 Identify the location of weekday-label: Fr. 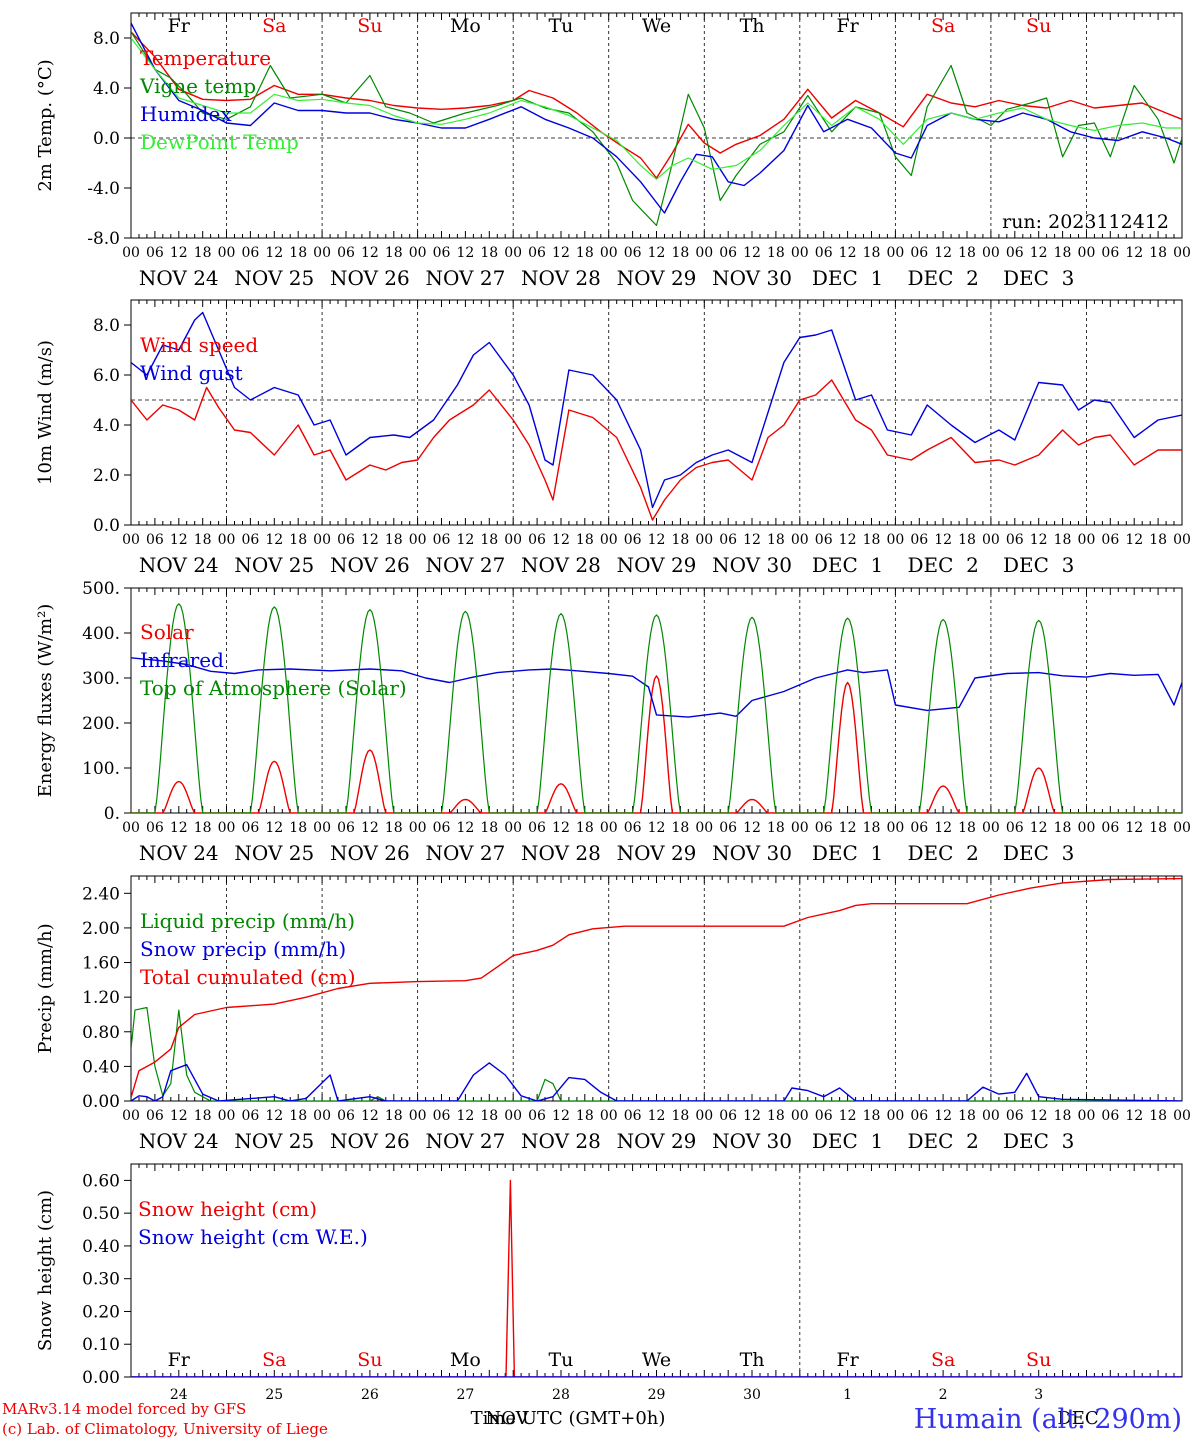
(179, 26).